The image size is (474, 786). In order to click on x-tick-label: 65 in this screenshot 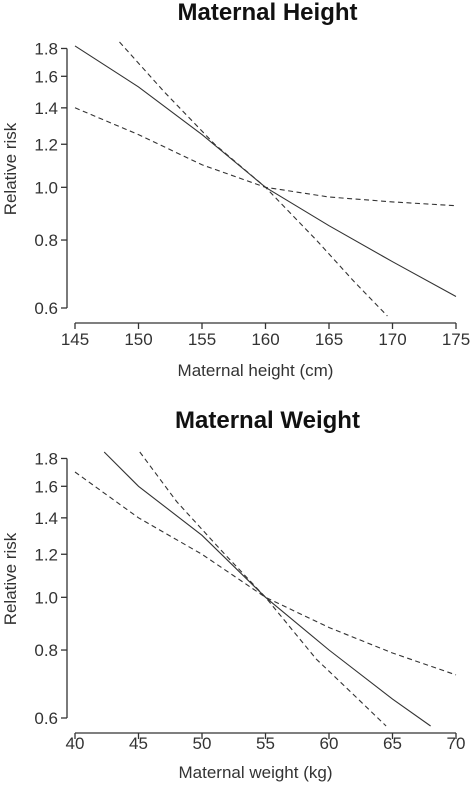, I will do `click(392, 743)`.